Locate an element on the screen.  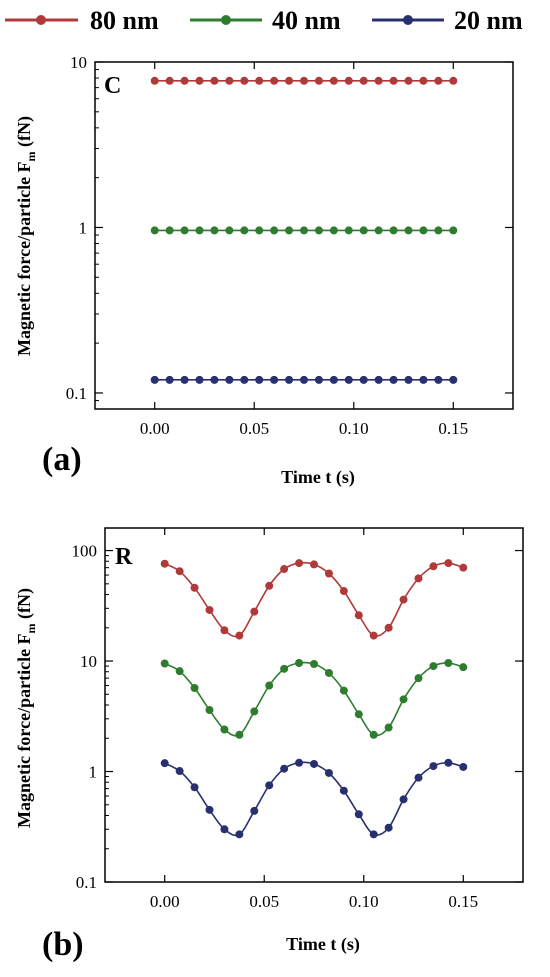
panel-b-xtick-label: 0.15 is located at coordinates (463, 901).